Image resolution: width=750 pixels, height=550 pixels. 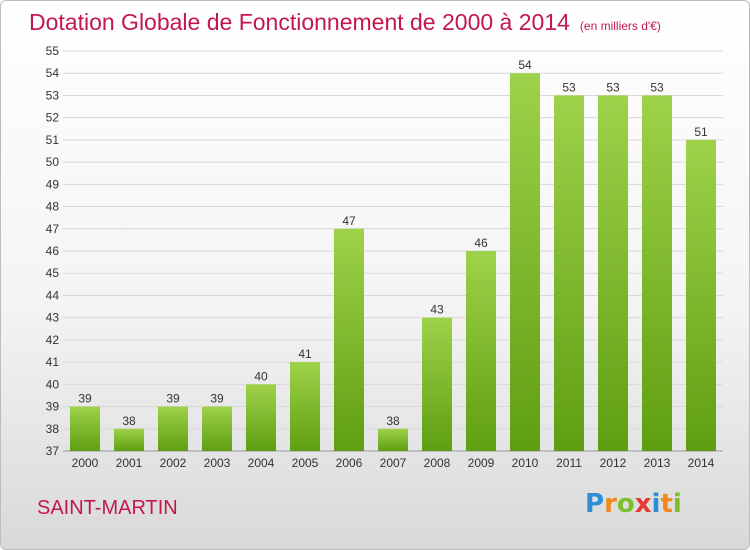 I want to click on x-tick-label-2011: 2011, so click(x=569, y=463).